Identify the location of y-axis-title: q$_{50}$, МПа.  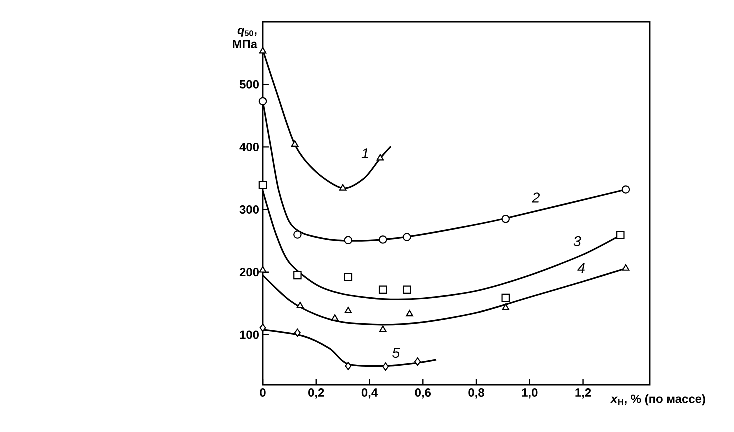
(245, 38).